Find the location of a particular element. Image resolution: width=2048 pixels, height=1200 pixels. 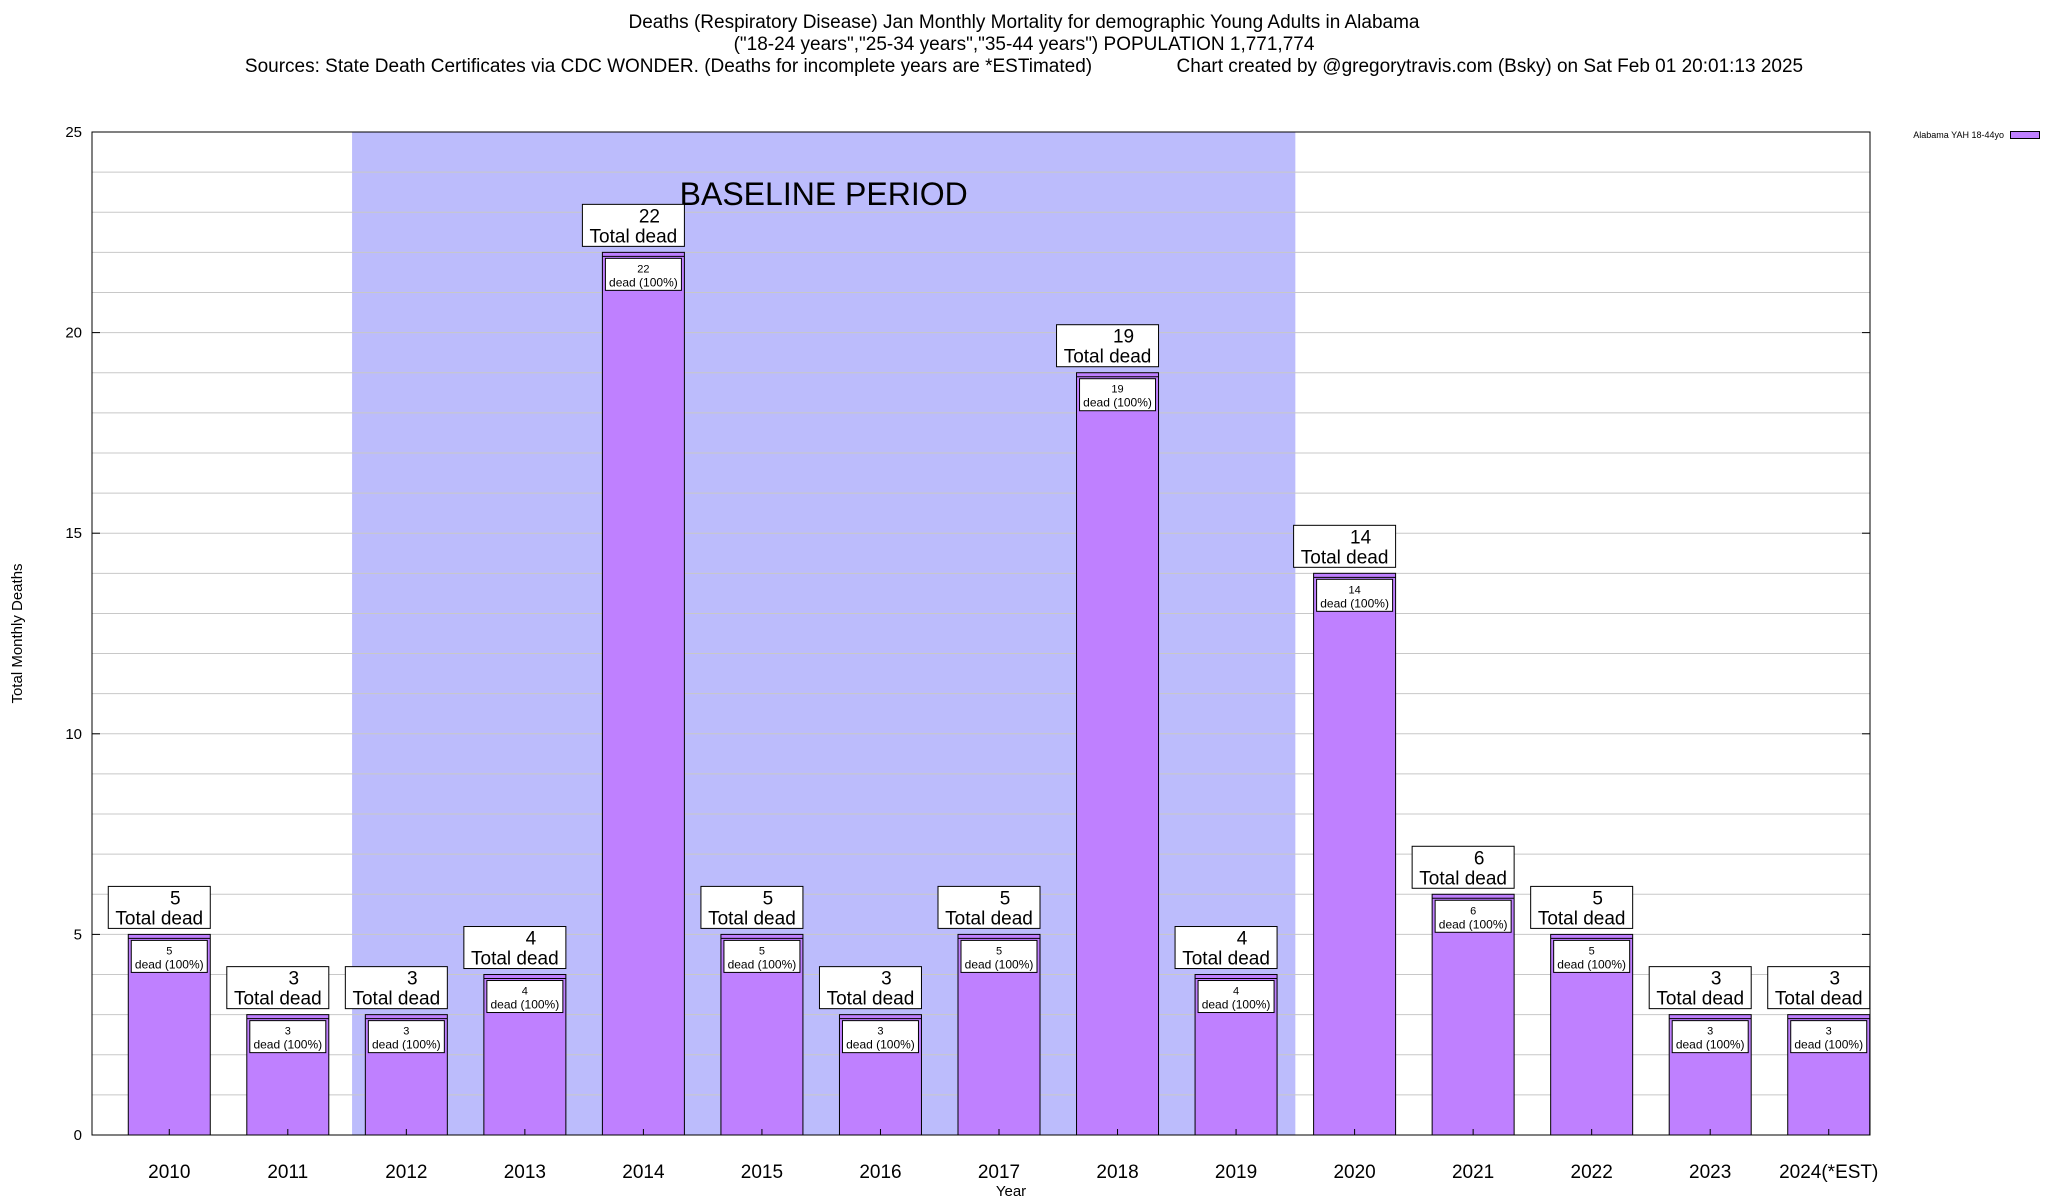

x-tick-label: 2022 is located at coordinates (1592, 1172).